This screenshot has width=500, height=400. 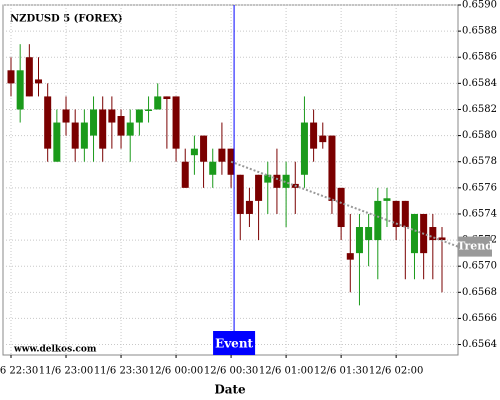 What do you see at coordinates (121, 371) in the screenshot?
I see `x-tick-label: 11/6 23:30` at bounding box center [121, 371].